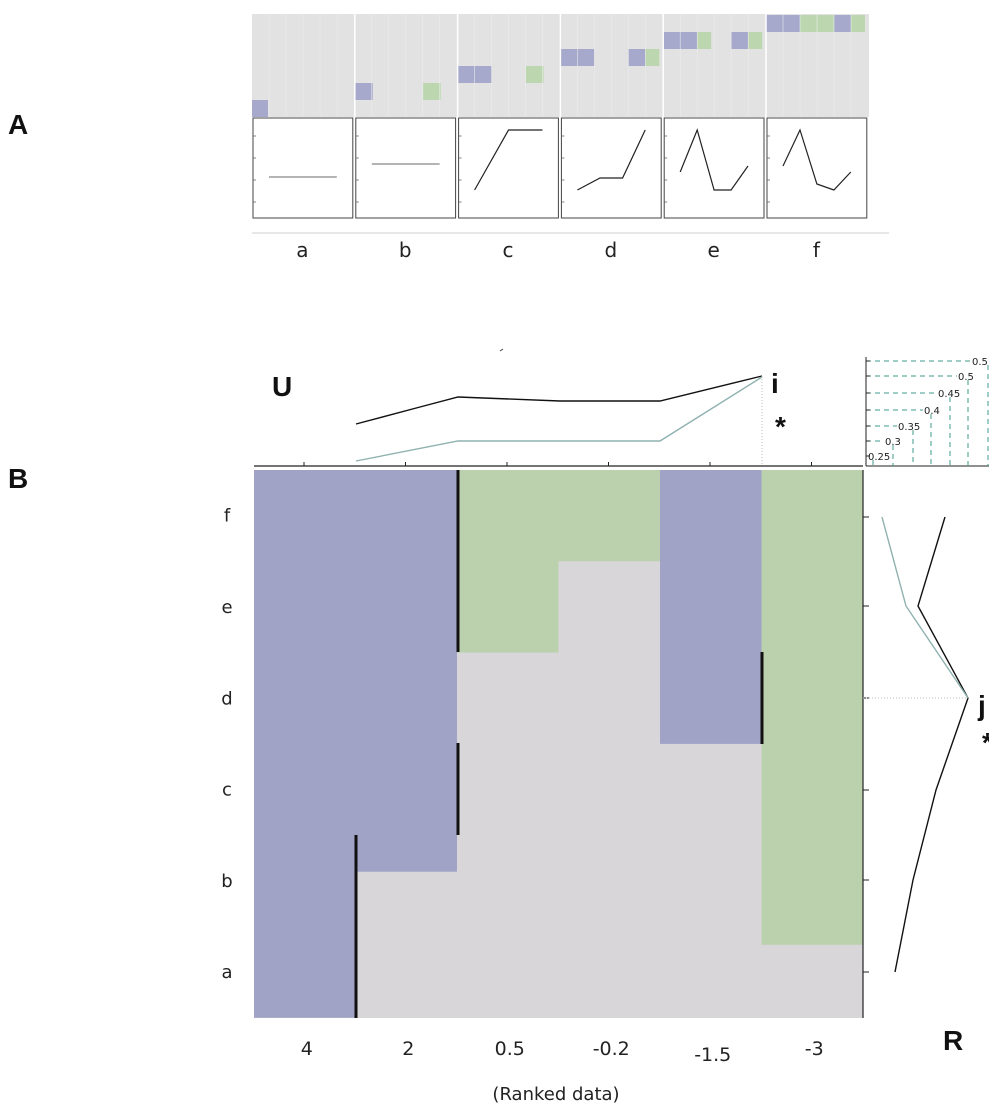  Describe the element at coordinates (558, 250) in the screenshot. I see `panel-a-column-labels: a b c d e f` at that location.